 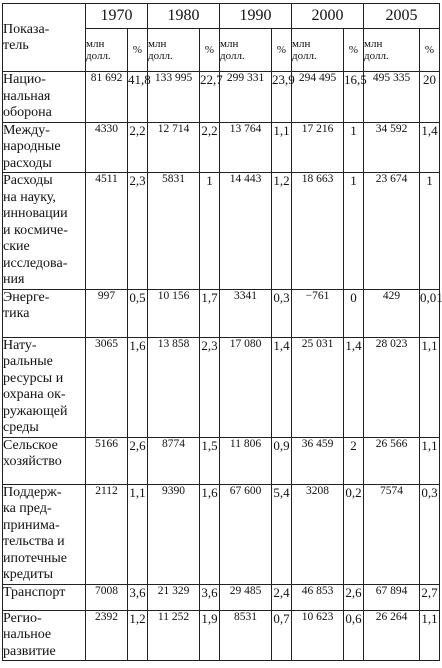 I want to click on amount-cell: 18 663, so click(x=317, y=231).